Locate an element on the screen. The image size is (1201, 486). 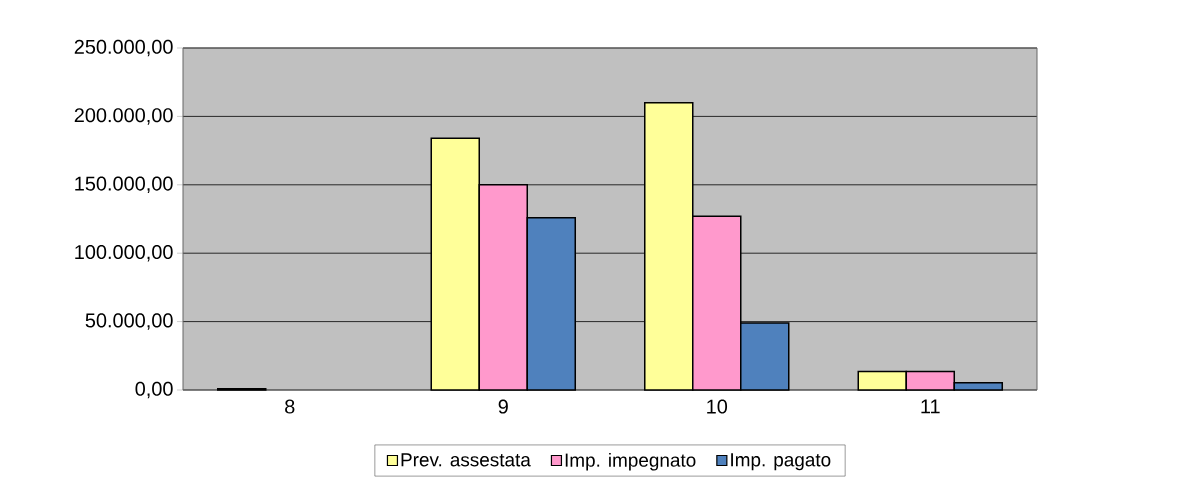
x-tick-label: 8 is located at coordinates (290, 406).